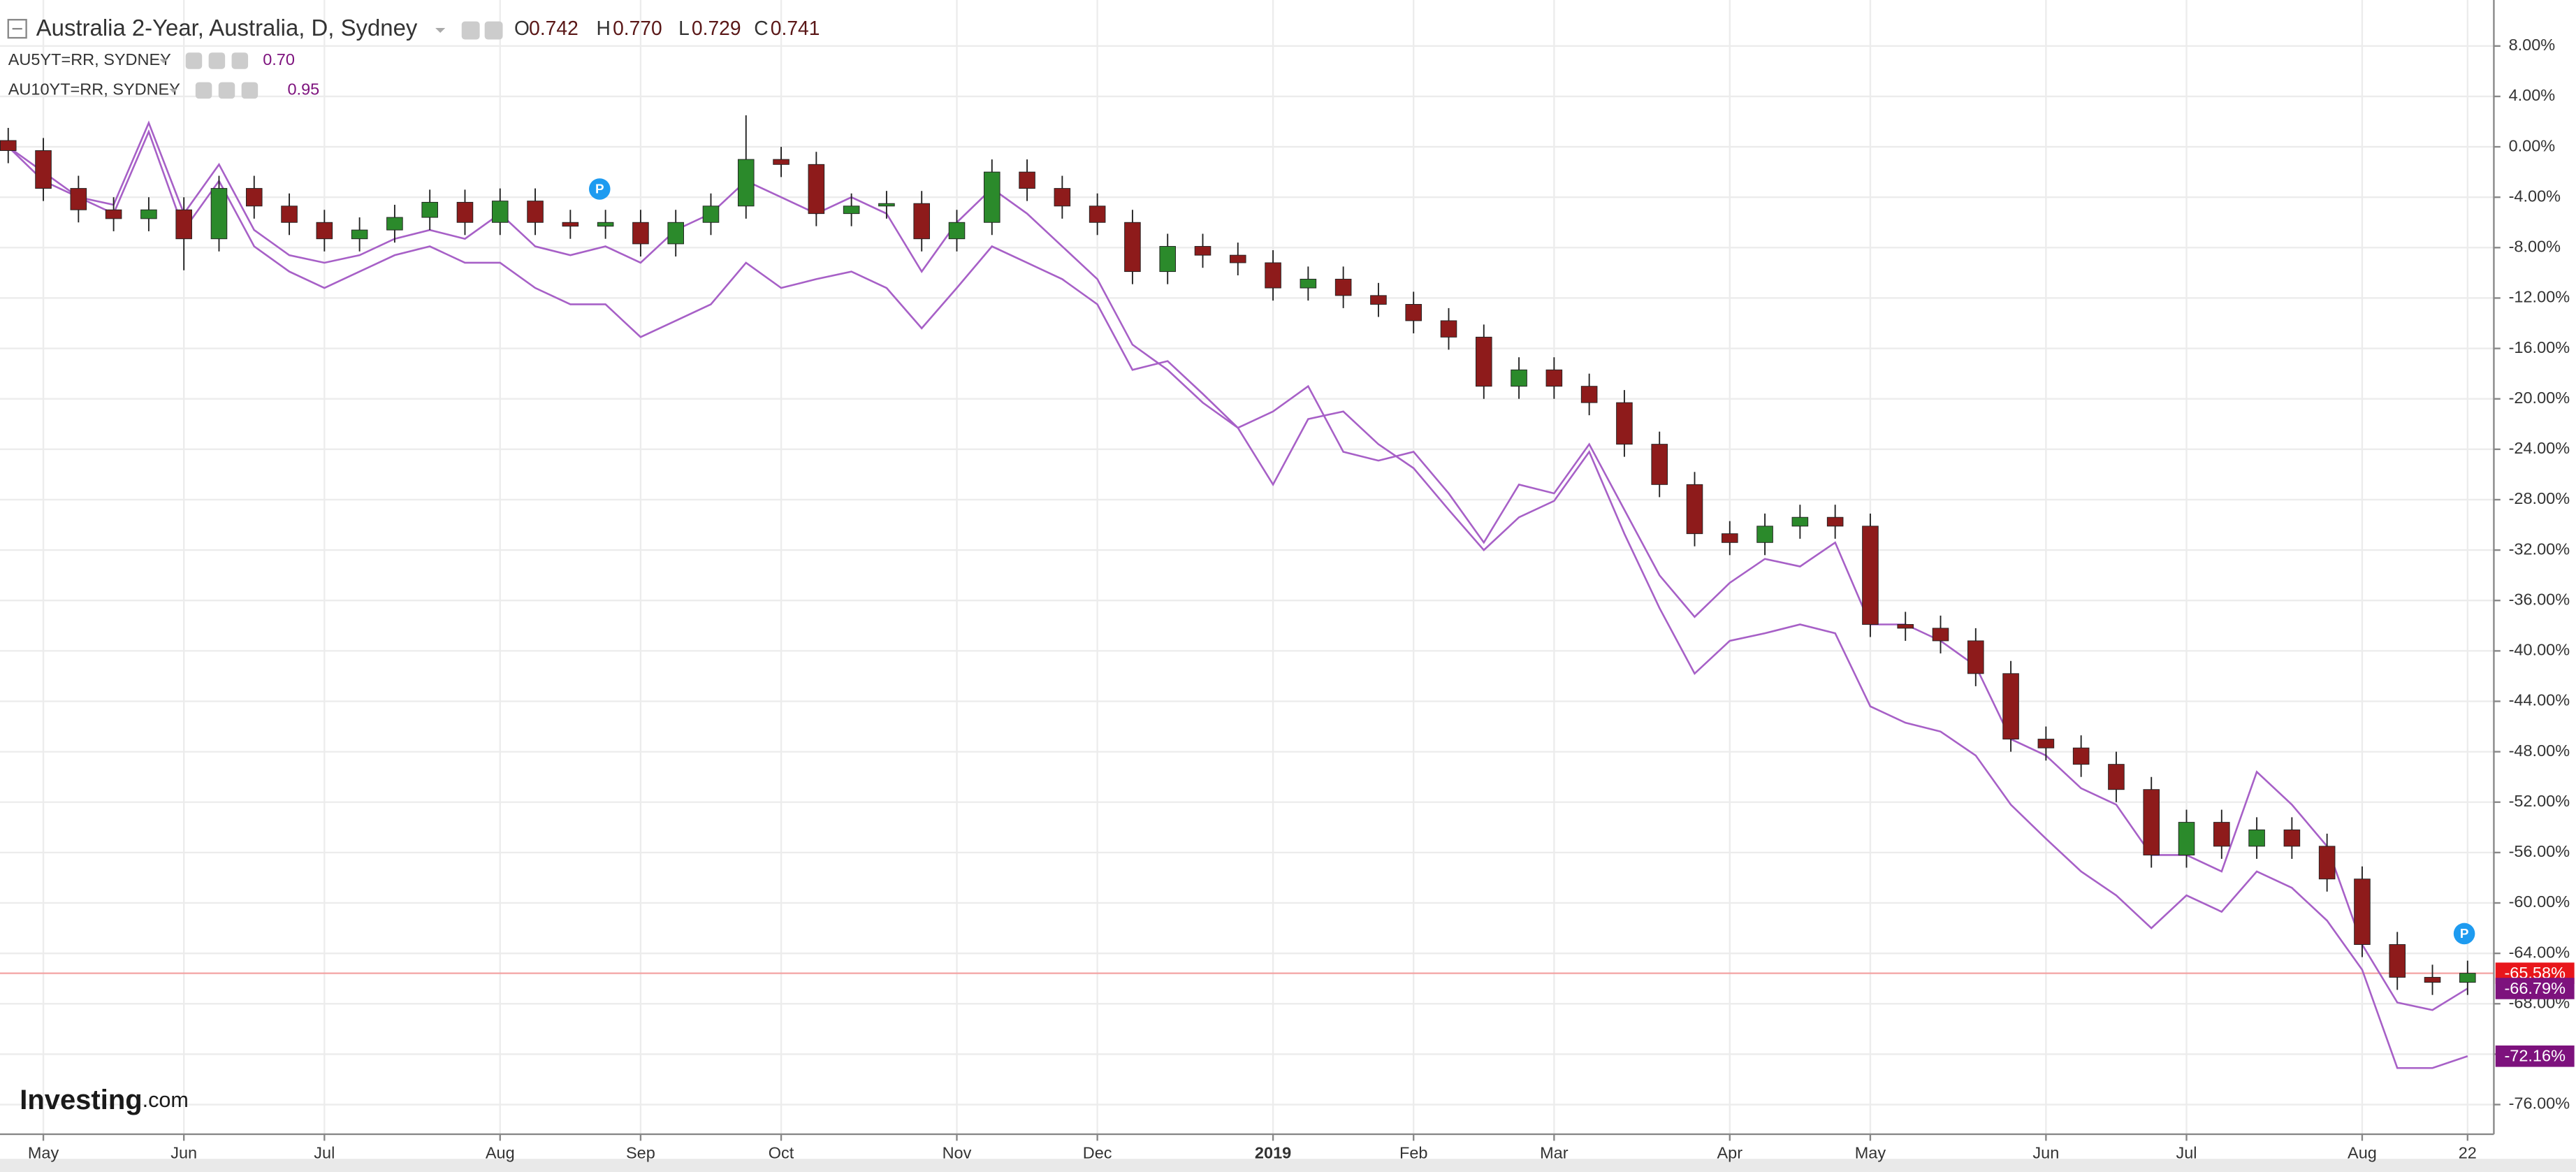  Describe the element at coordinates (604, 28) in the screenshot. I see `ohlc-letter: H` at that location.